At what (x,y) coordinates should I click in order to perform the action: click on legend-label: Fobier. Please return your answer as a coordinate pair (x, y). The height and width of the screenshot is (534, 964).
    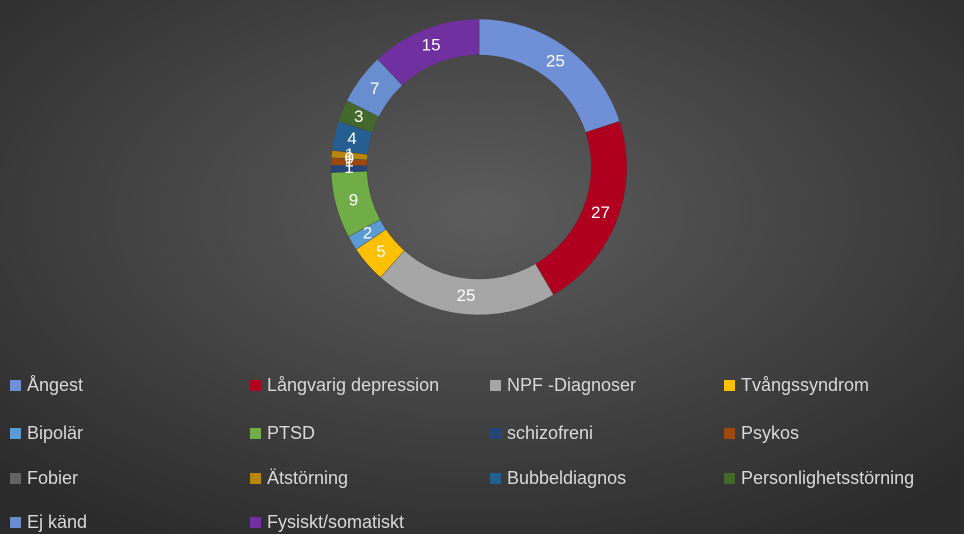
    Looking at the image, I should click on (52, 478).